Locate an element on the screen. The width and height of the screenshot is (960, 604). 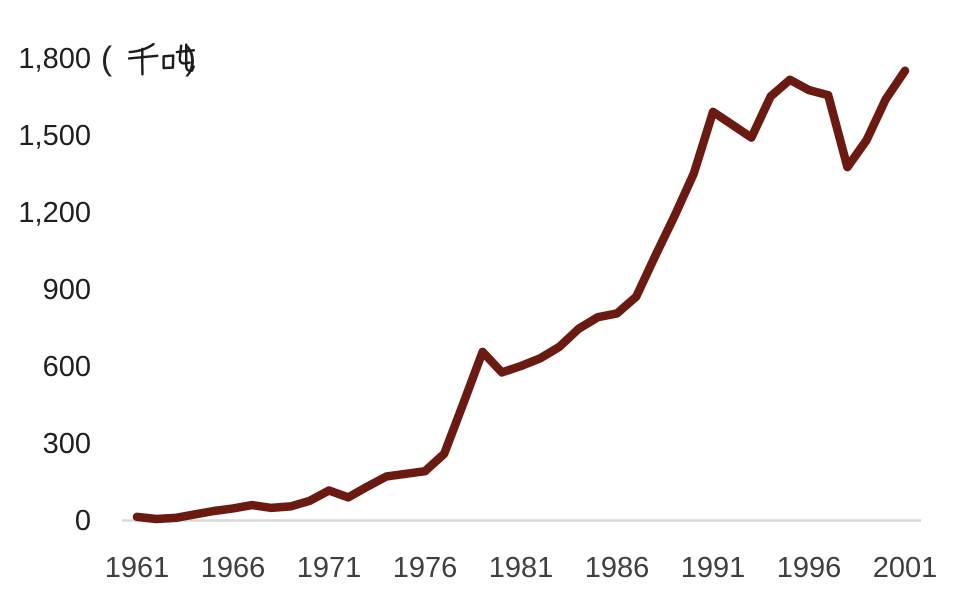
unit-label: () is located at coordinates (148, 58).